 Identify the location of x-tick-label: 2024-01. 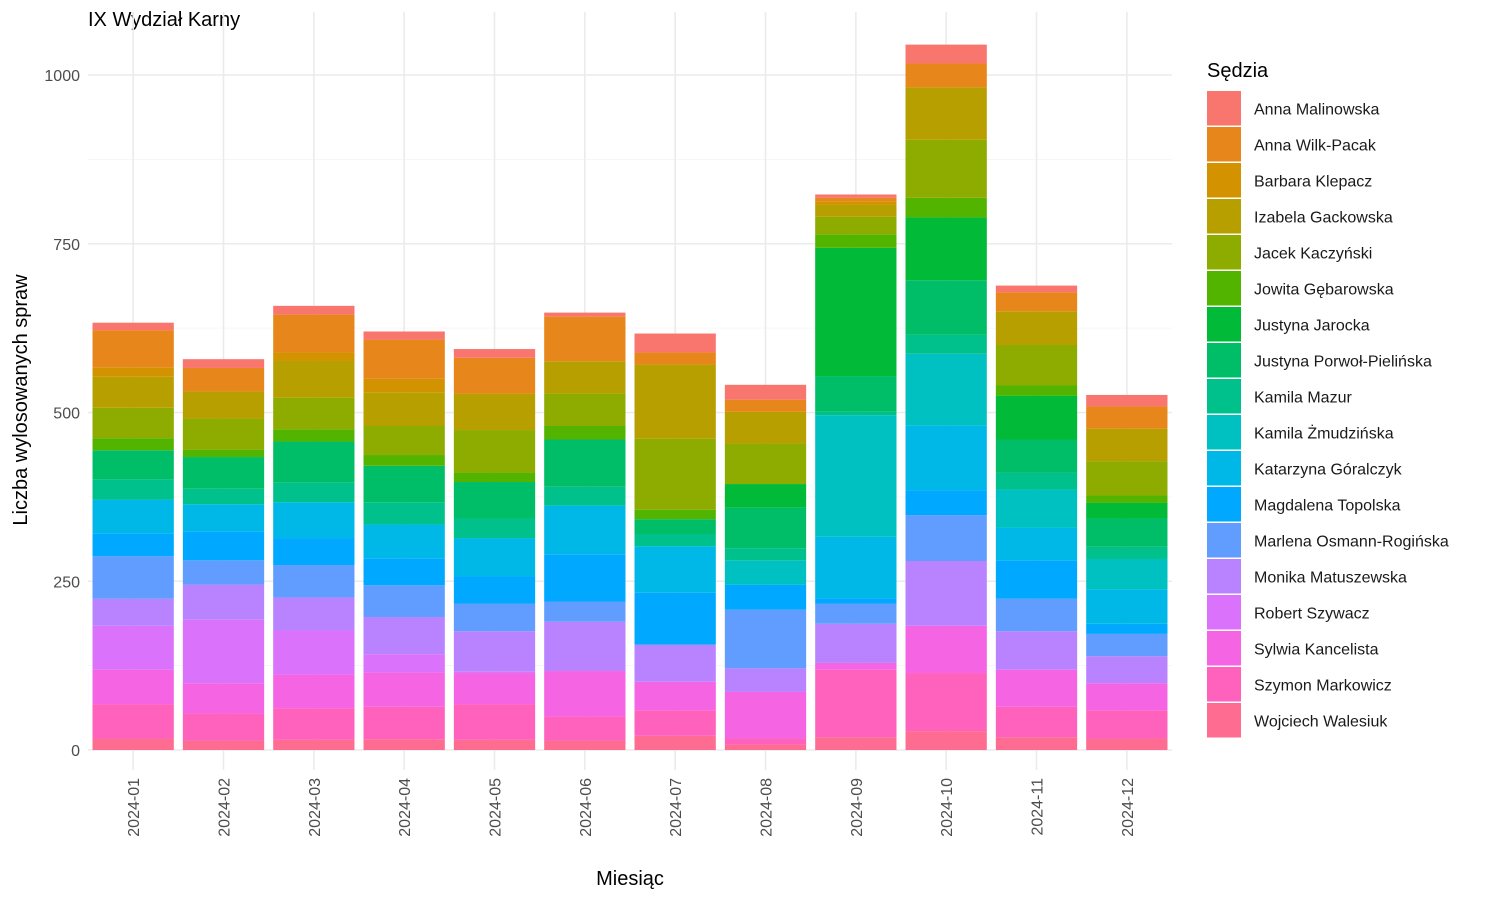
(134, 807).